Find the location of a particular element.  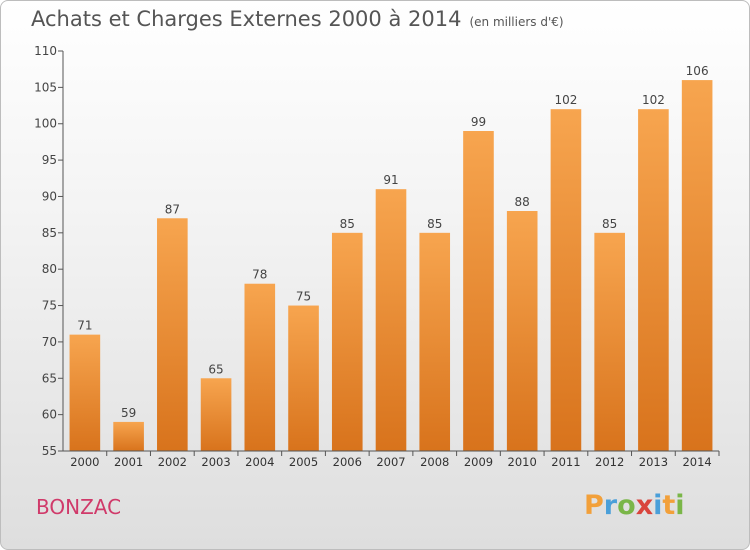

bar-2011 is located at coordinates (566, 280).